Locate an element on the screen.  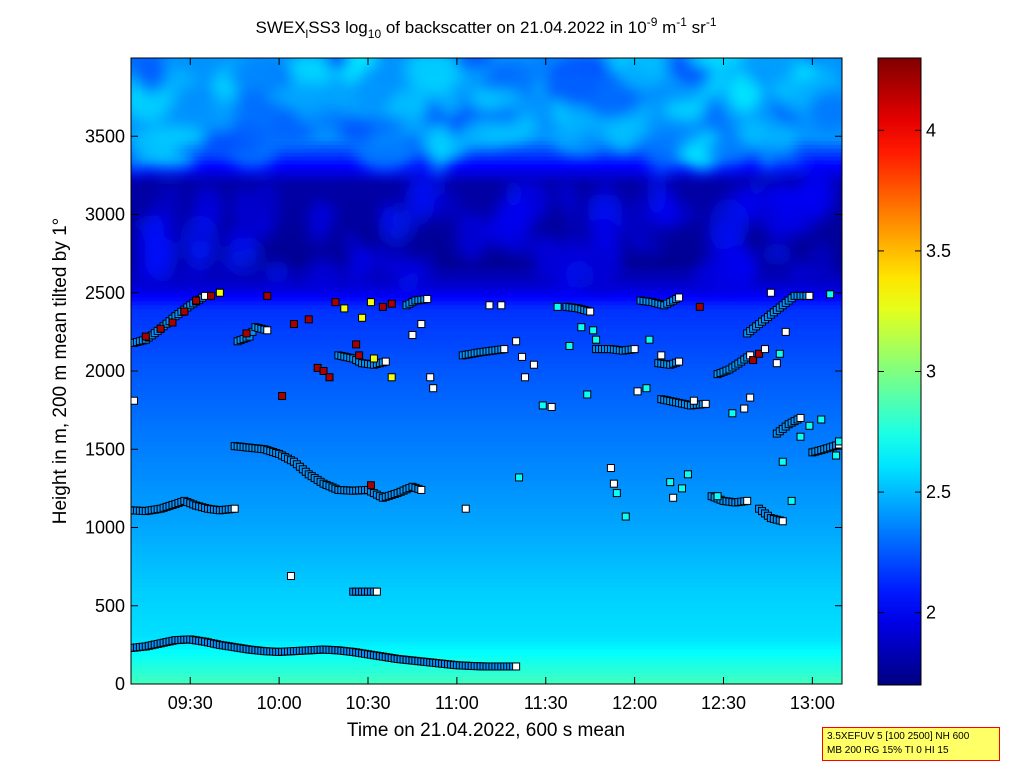
title-part-1: l is located at coordinates (307, 34).